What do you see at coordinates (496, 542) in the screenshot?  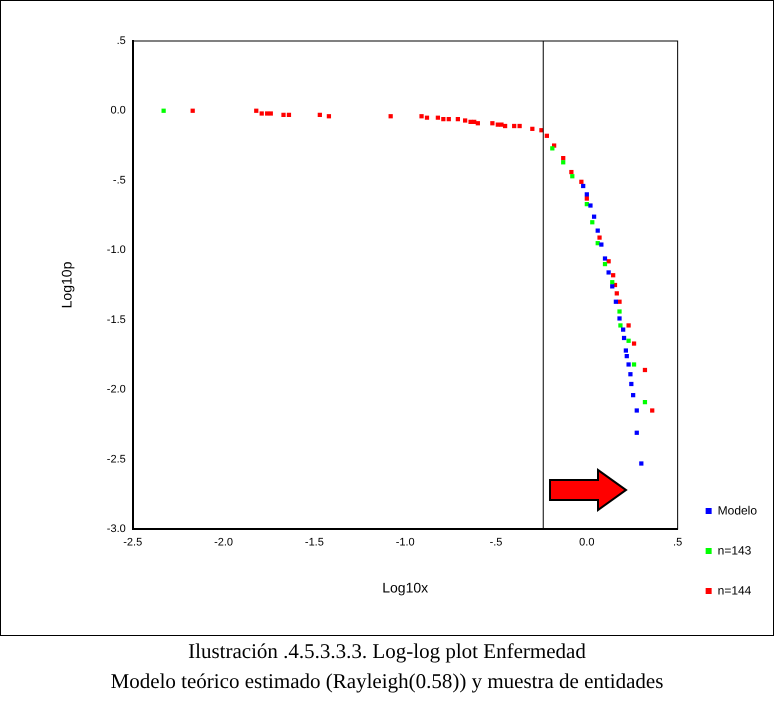 I see `x-tick-label: -.5` at bounding box center [496, 542].